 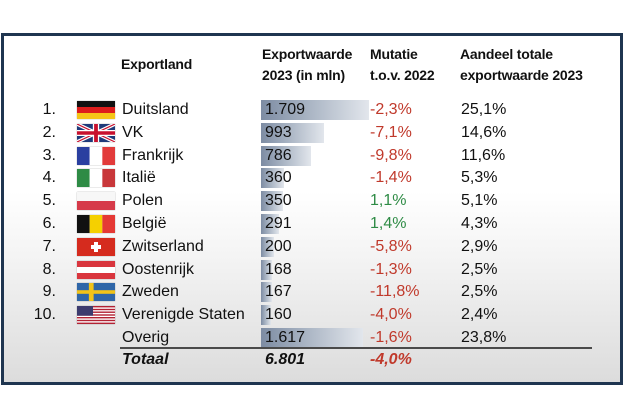 I want to click on export-value: 167, so click(x=278, y=292).